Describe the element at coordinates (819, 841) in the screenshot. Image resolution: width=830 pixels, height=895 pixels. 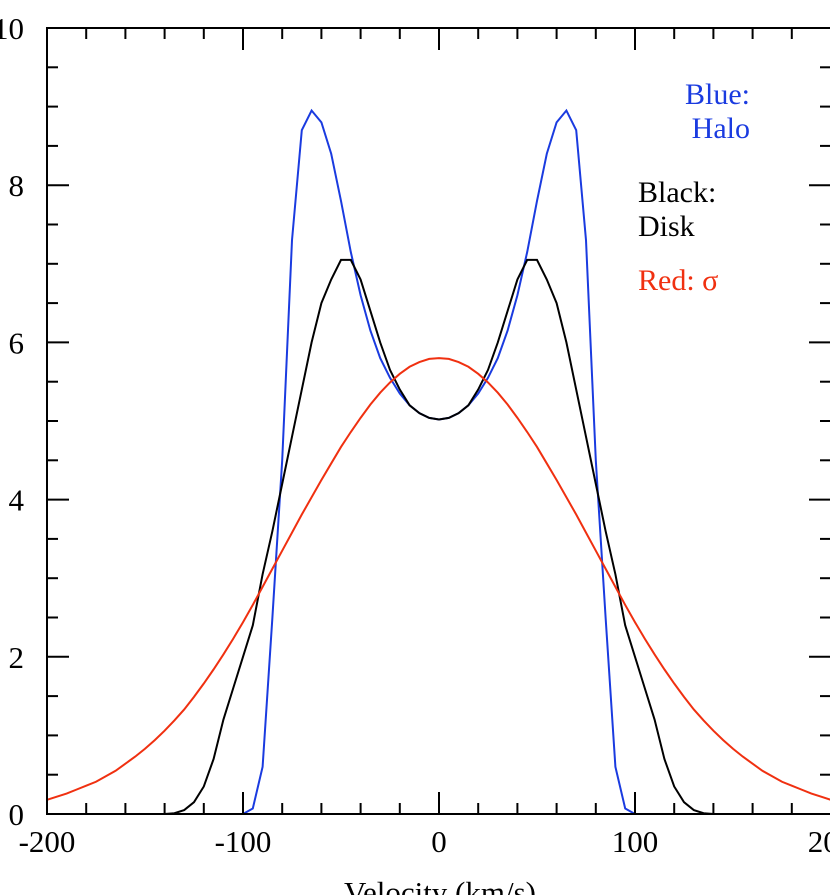
I see `x-tick-label: 200` at that location.